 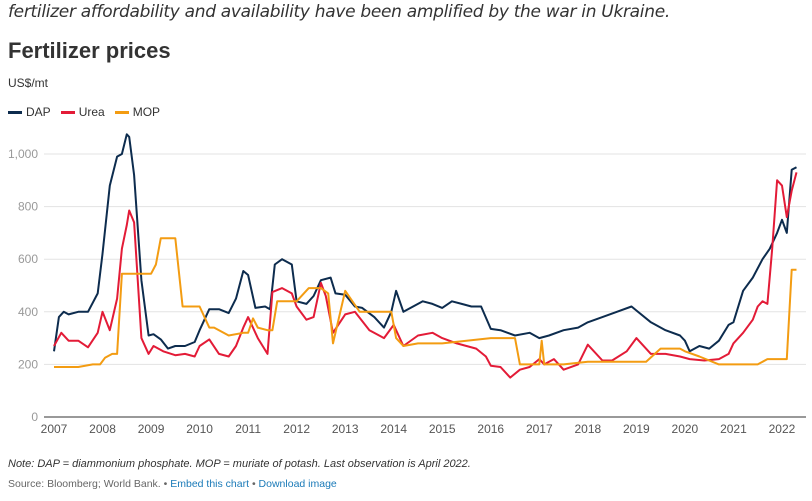 What do you see at coordinates (782, 429) in the screenshot?
I see `x-tick-label: 2022` at bounding box center [782, 429].